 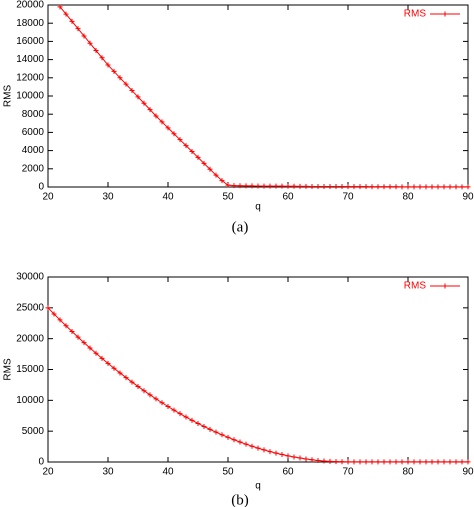 What do you see at coordinates (240, 227) in the screenshot?
I see `caption: (a)` at bounding box center [240, 227].